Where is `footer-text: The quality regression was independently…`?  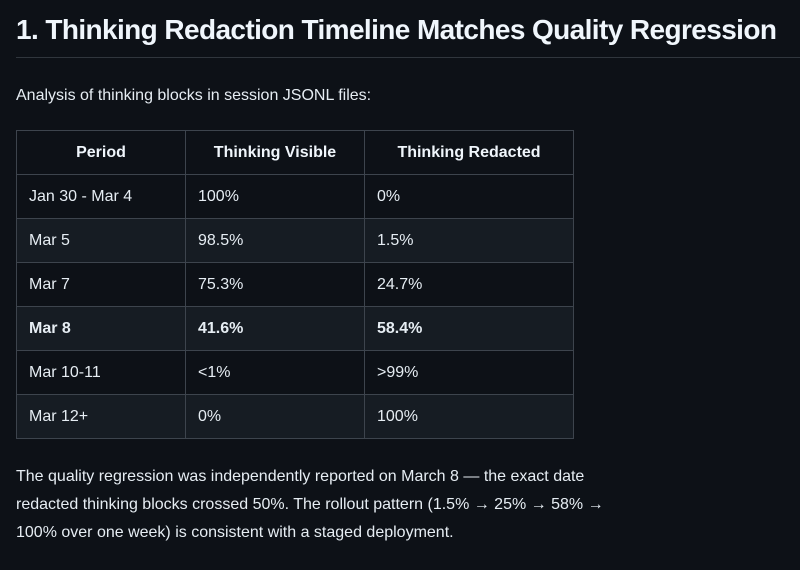 footer-text: The quality regression was independently… is located at coordinates (401, 505).